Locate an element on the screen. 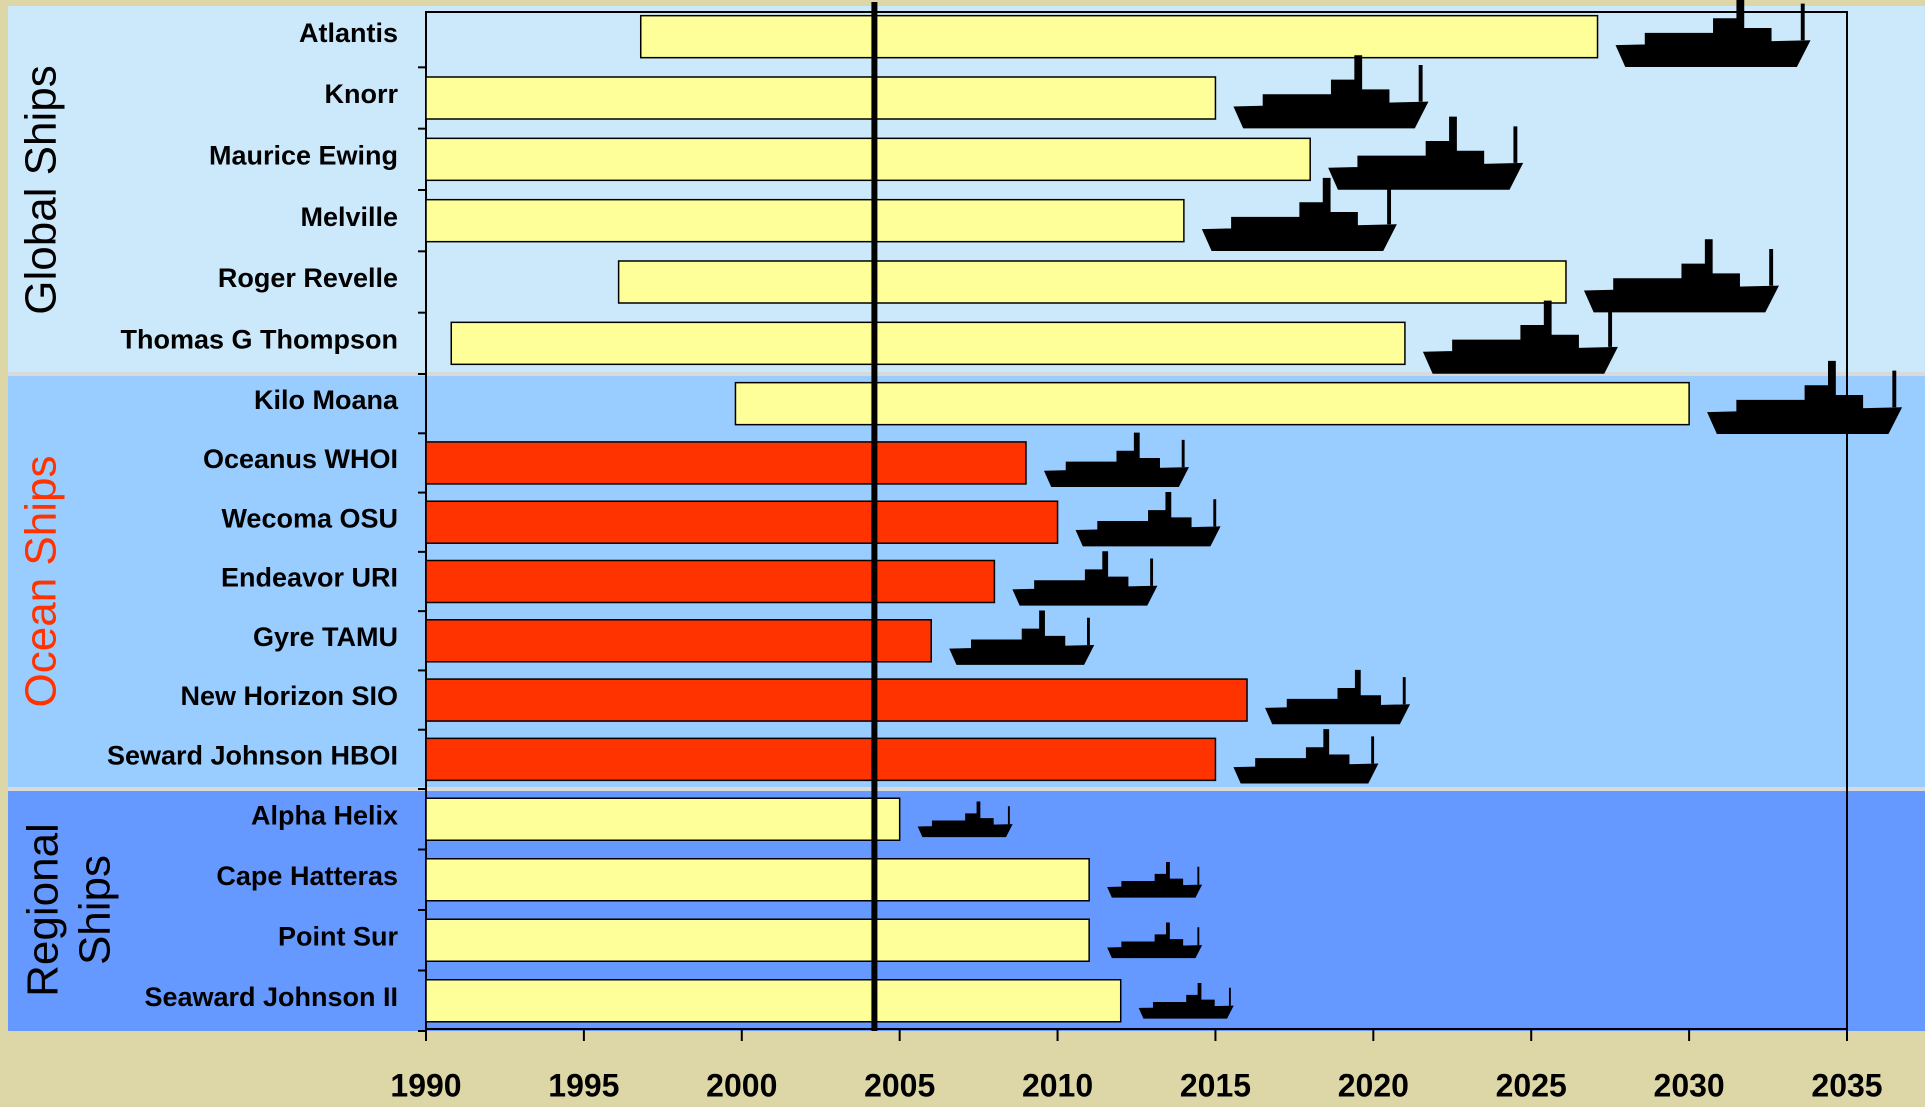 The image size is (1925, 1107). group-label: Regional is located at coordinates (43, 910).